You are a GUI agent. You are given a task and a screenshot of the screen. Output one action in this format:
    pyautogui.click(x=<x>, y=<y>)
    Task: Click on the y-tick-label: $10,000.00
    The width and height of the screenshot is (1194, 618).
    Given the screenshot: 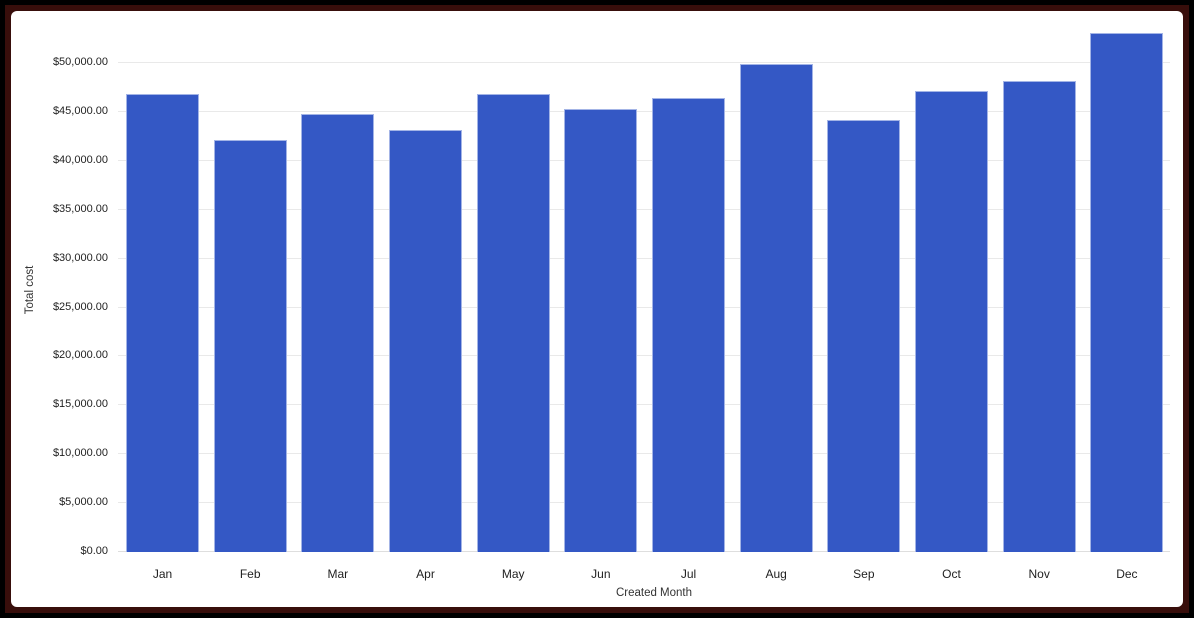 What is the action you would take?
    pyautogui.click(x=80, y=453)
    